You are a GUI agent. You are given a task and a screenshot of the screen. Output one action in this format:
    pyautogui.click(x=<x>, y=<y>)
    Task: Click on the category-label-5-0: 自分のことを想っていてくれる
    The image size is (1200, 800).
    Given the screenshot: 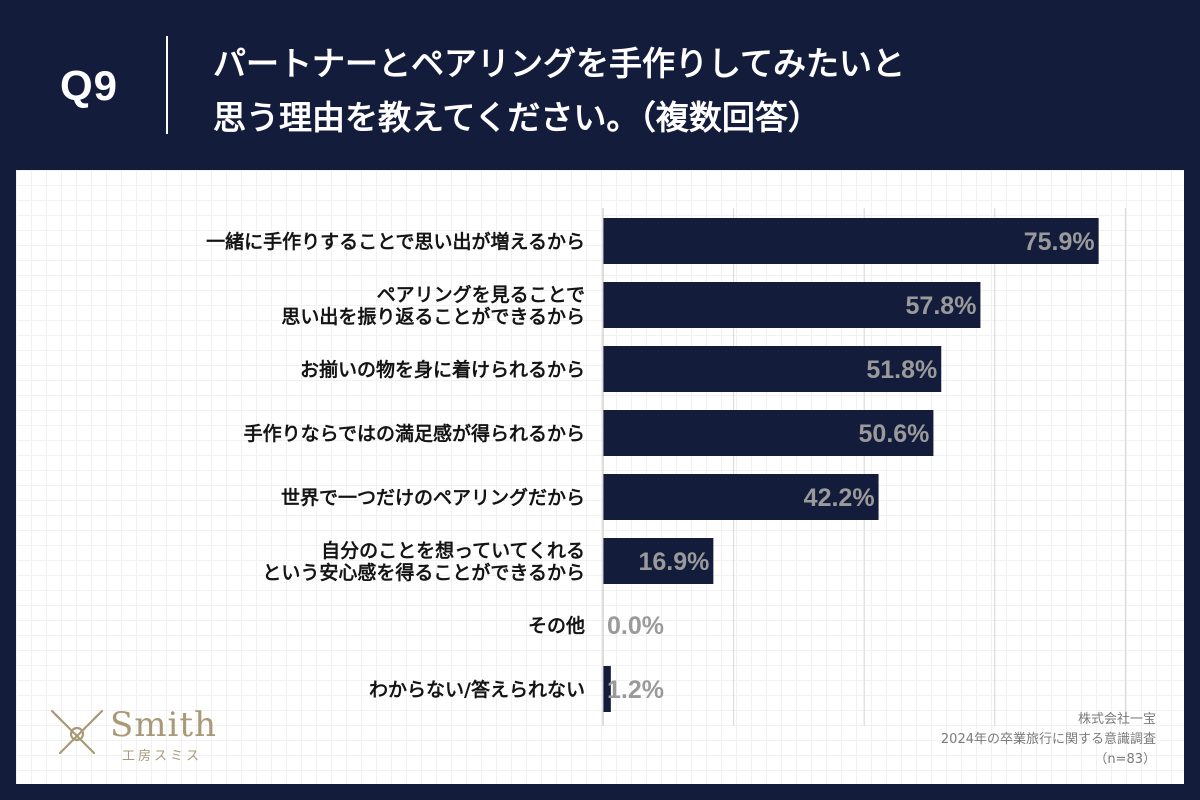 What is the action you would take?
    pyautogui.click(x=453, y=550)
    